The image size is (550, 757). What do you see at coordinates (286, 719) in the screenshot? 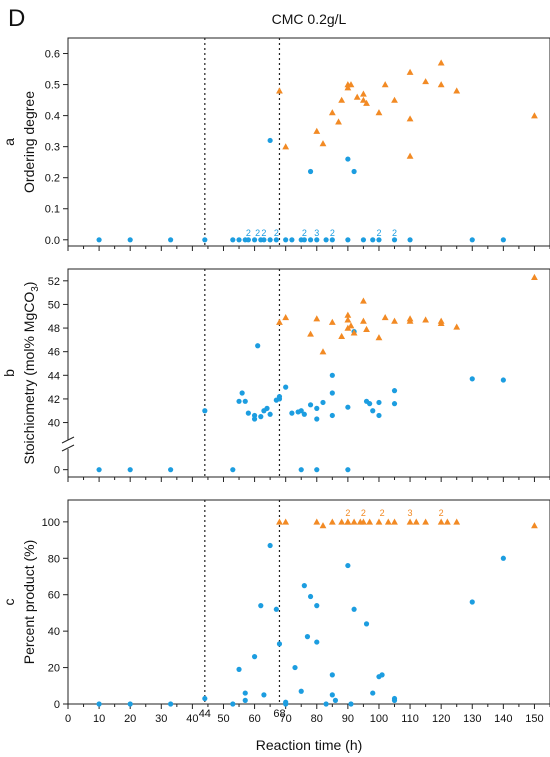
I see `x-tick-label: 70` at bounding box center [286, 719].